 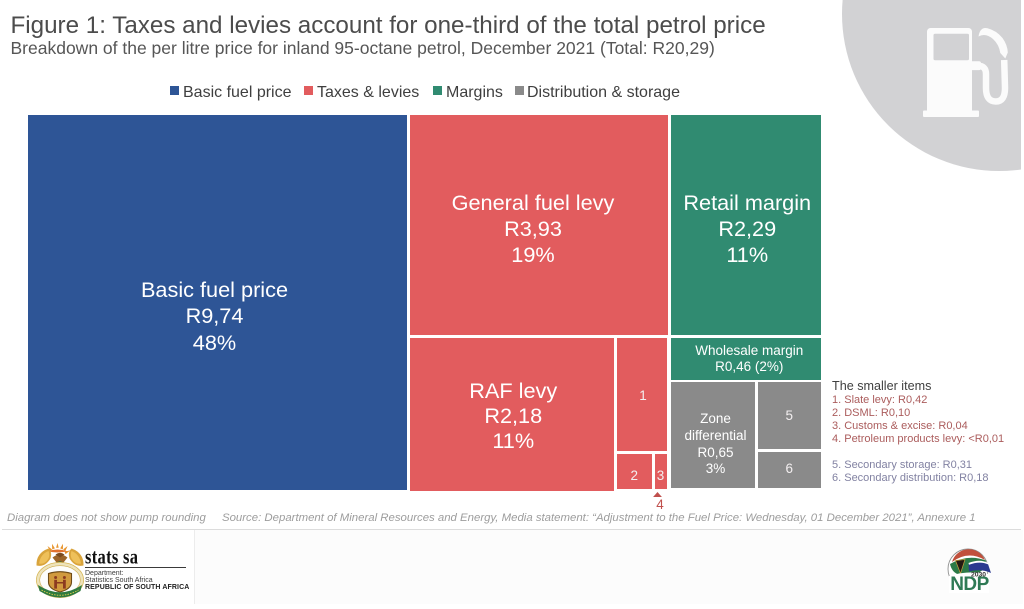 What do you see at coordinates (969, 584) in the screenshot?
I see `svg-text: NDP` at bounding box center [969, 584].